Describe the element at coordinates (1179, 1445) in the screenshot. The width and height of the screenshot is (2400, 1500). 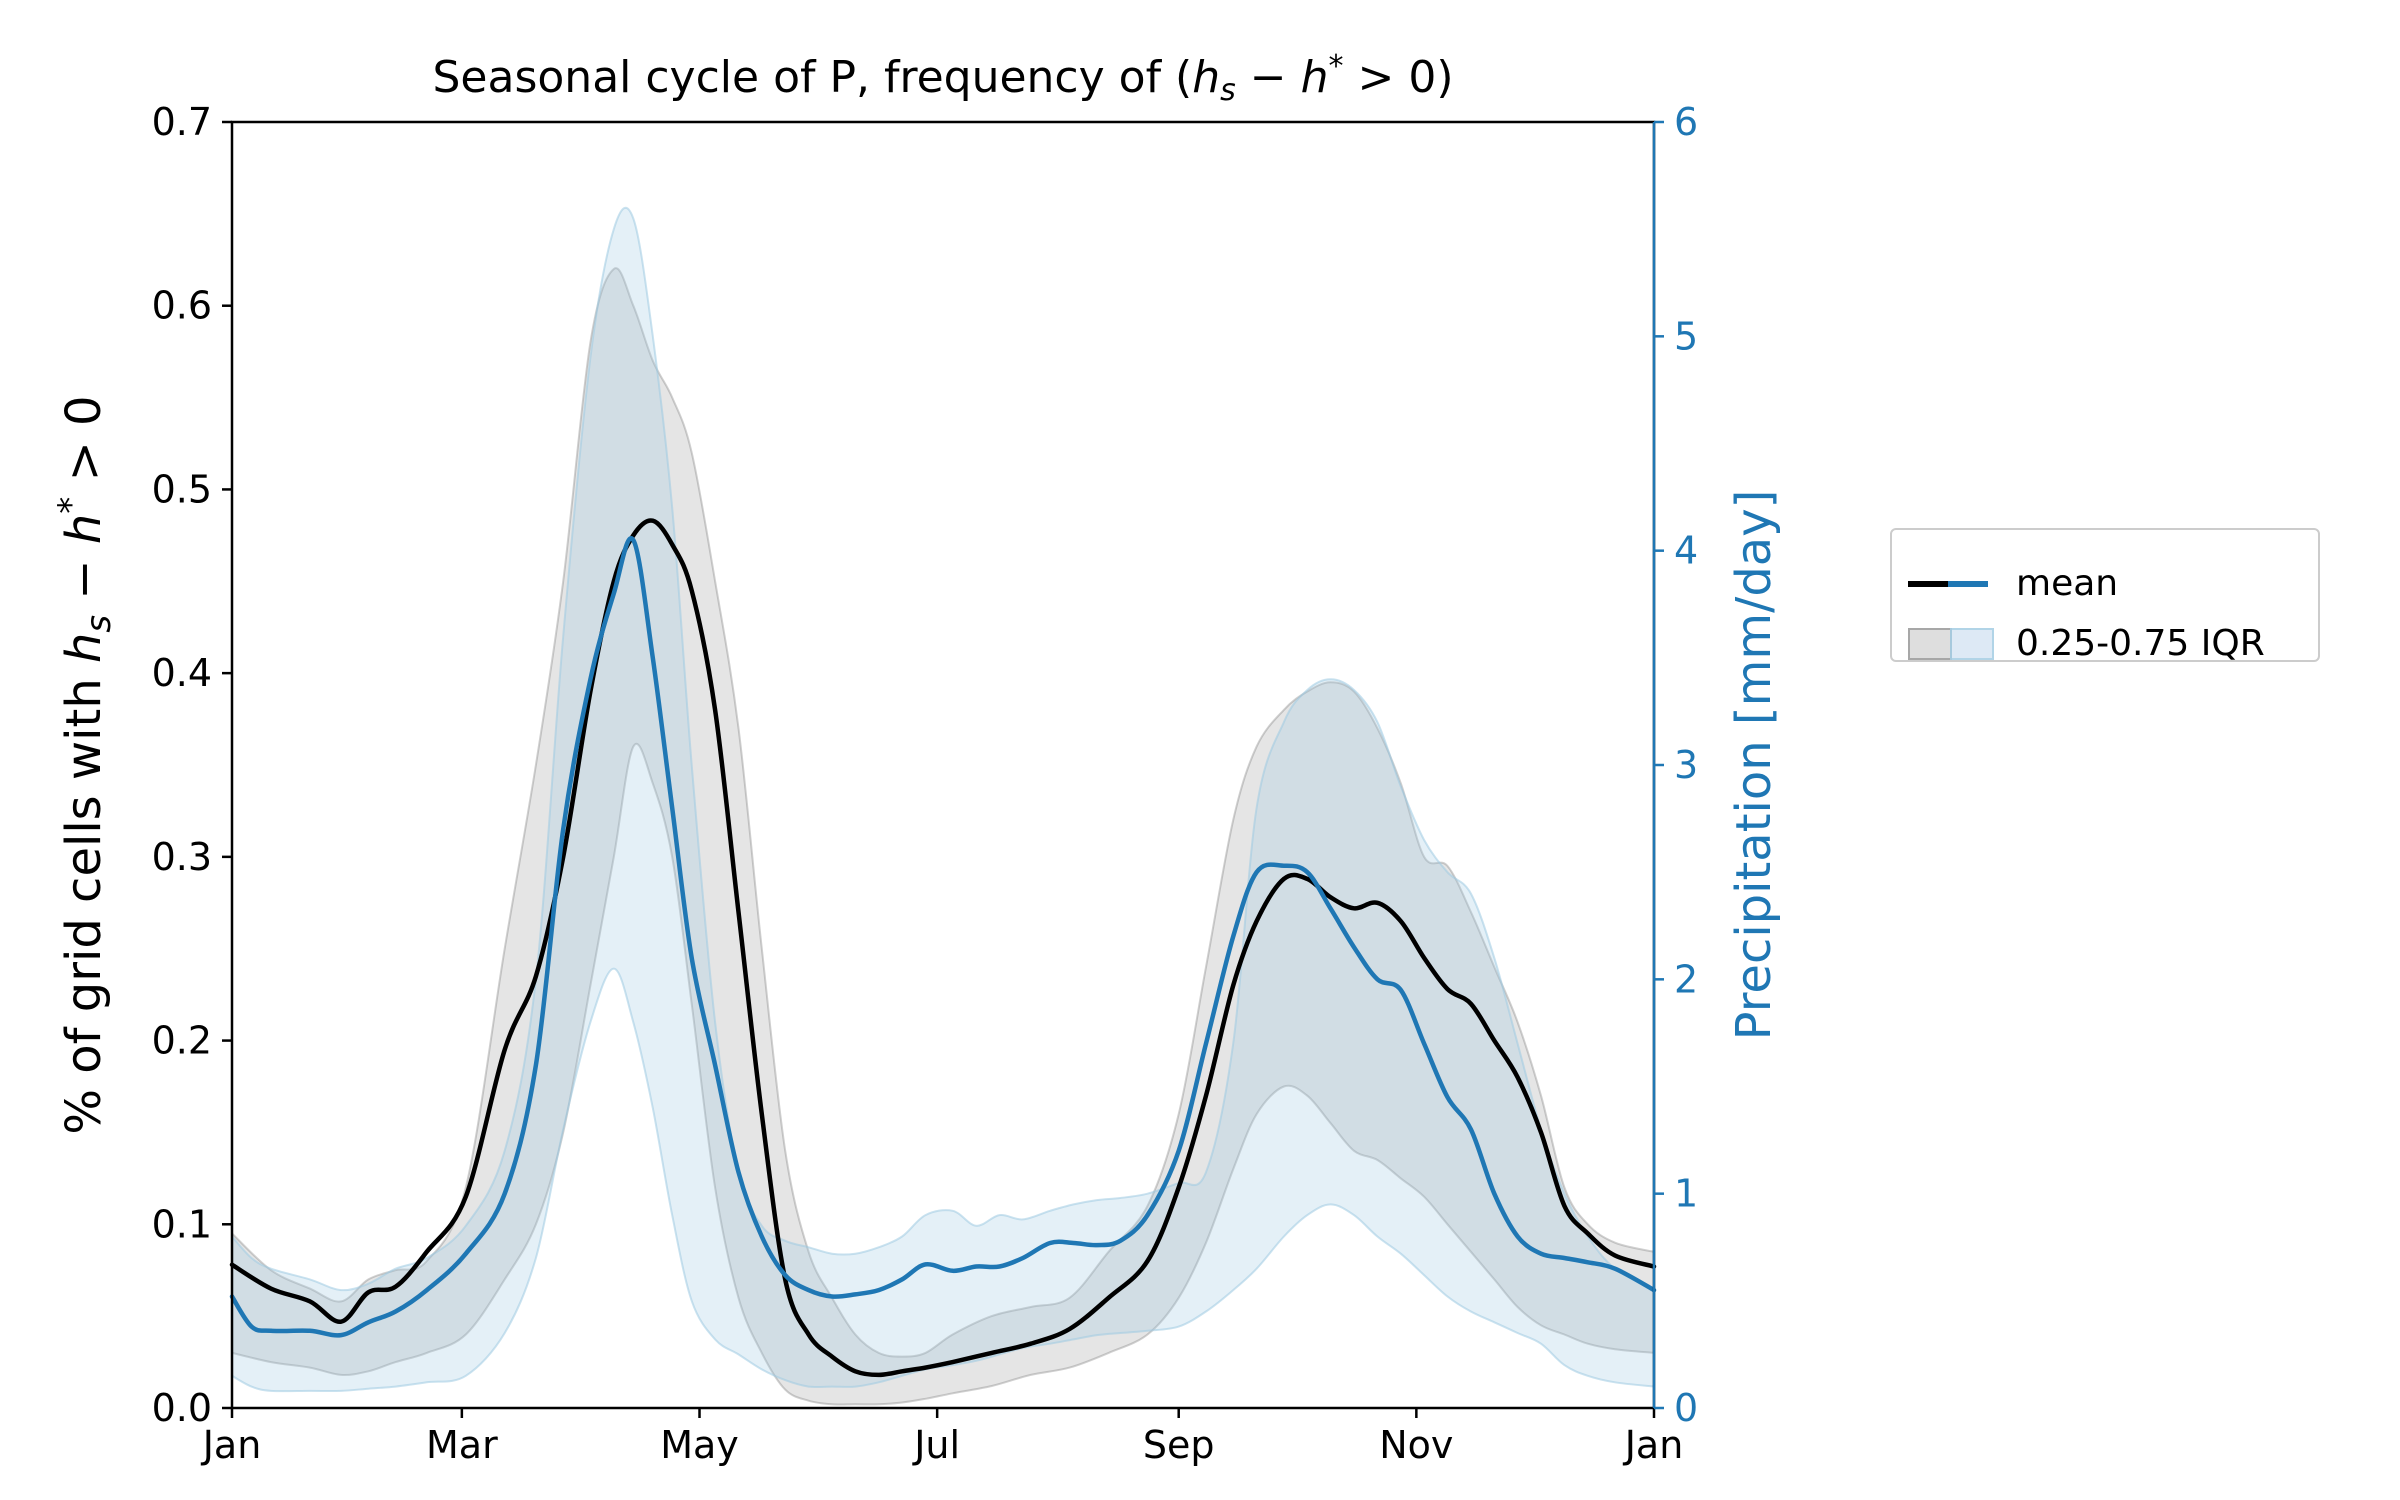
I see `x-tick-label: Sep` at that location.